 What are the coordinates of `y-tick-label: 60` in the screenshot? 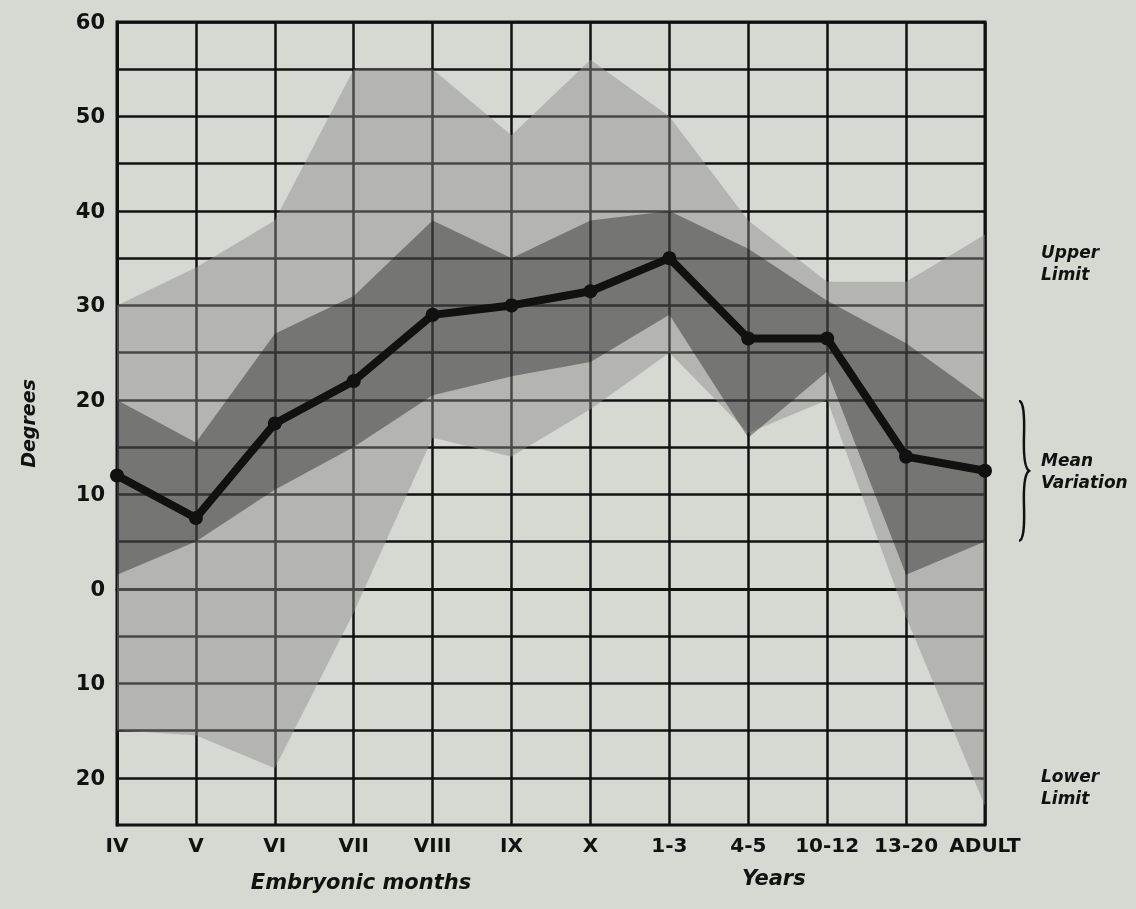 It's located at (90, 22).